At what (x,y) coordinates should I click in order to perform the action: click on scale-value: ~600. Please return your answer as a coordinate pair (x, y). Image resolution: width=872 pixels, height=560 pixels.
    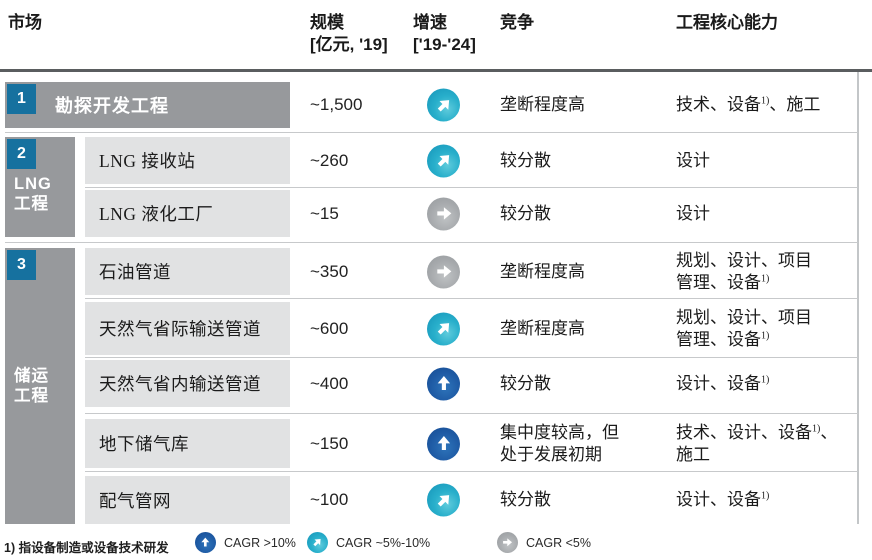
    Looking at the image, I should click on (329, 328).